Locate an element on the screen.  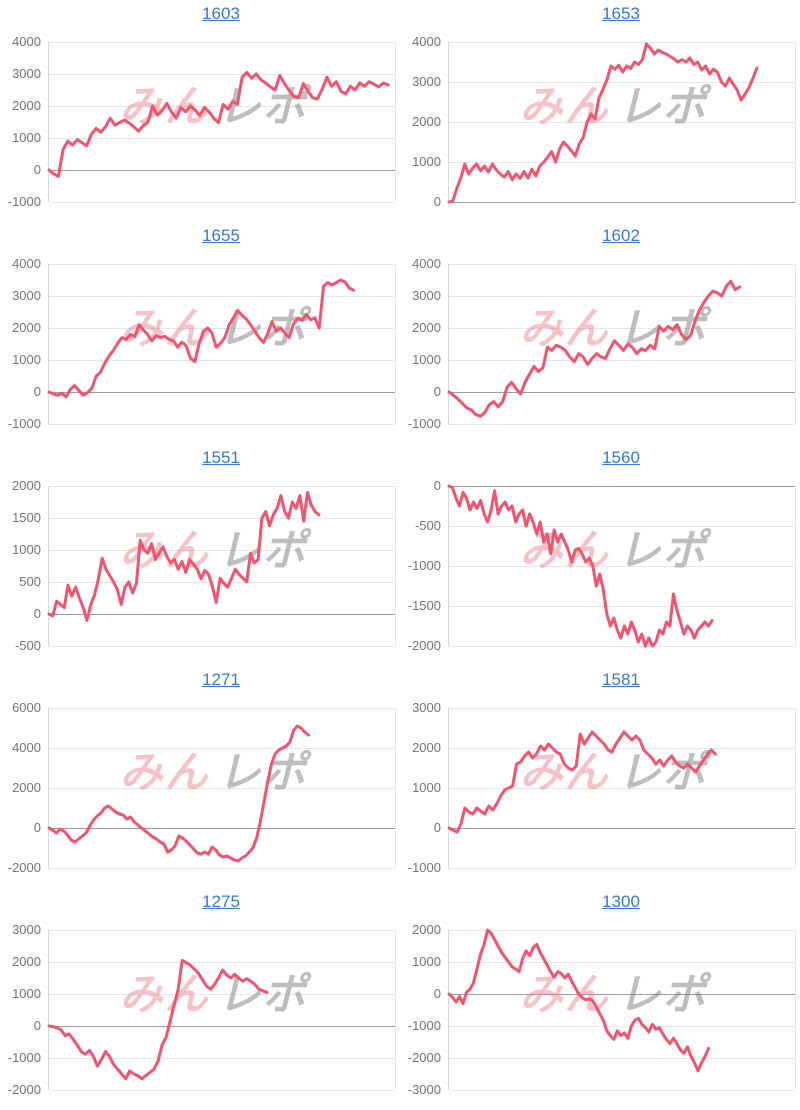
y-tick-label: 6000 is located at coordinates (26, 707).